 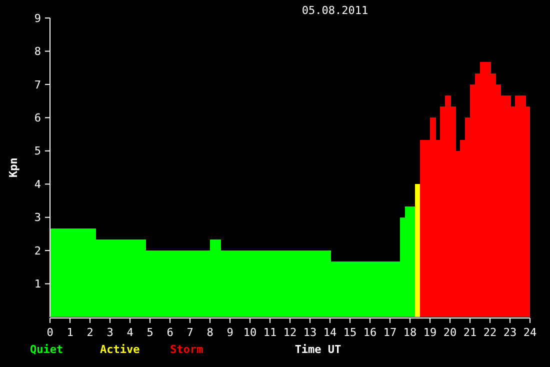 What do you see at coordinates (330, 332) in the screenshot?
I see `x-tick-label: 14` at bounding box center [330, 332].